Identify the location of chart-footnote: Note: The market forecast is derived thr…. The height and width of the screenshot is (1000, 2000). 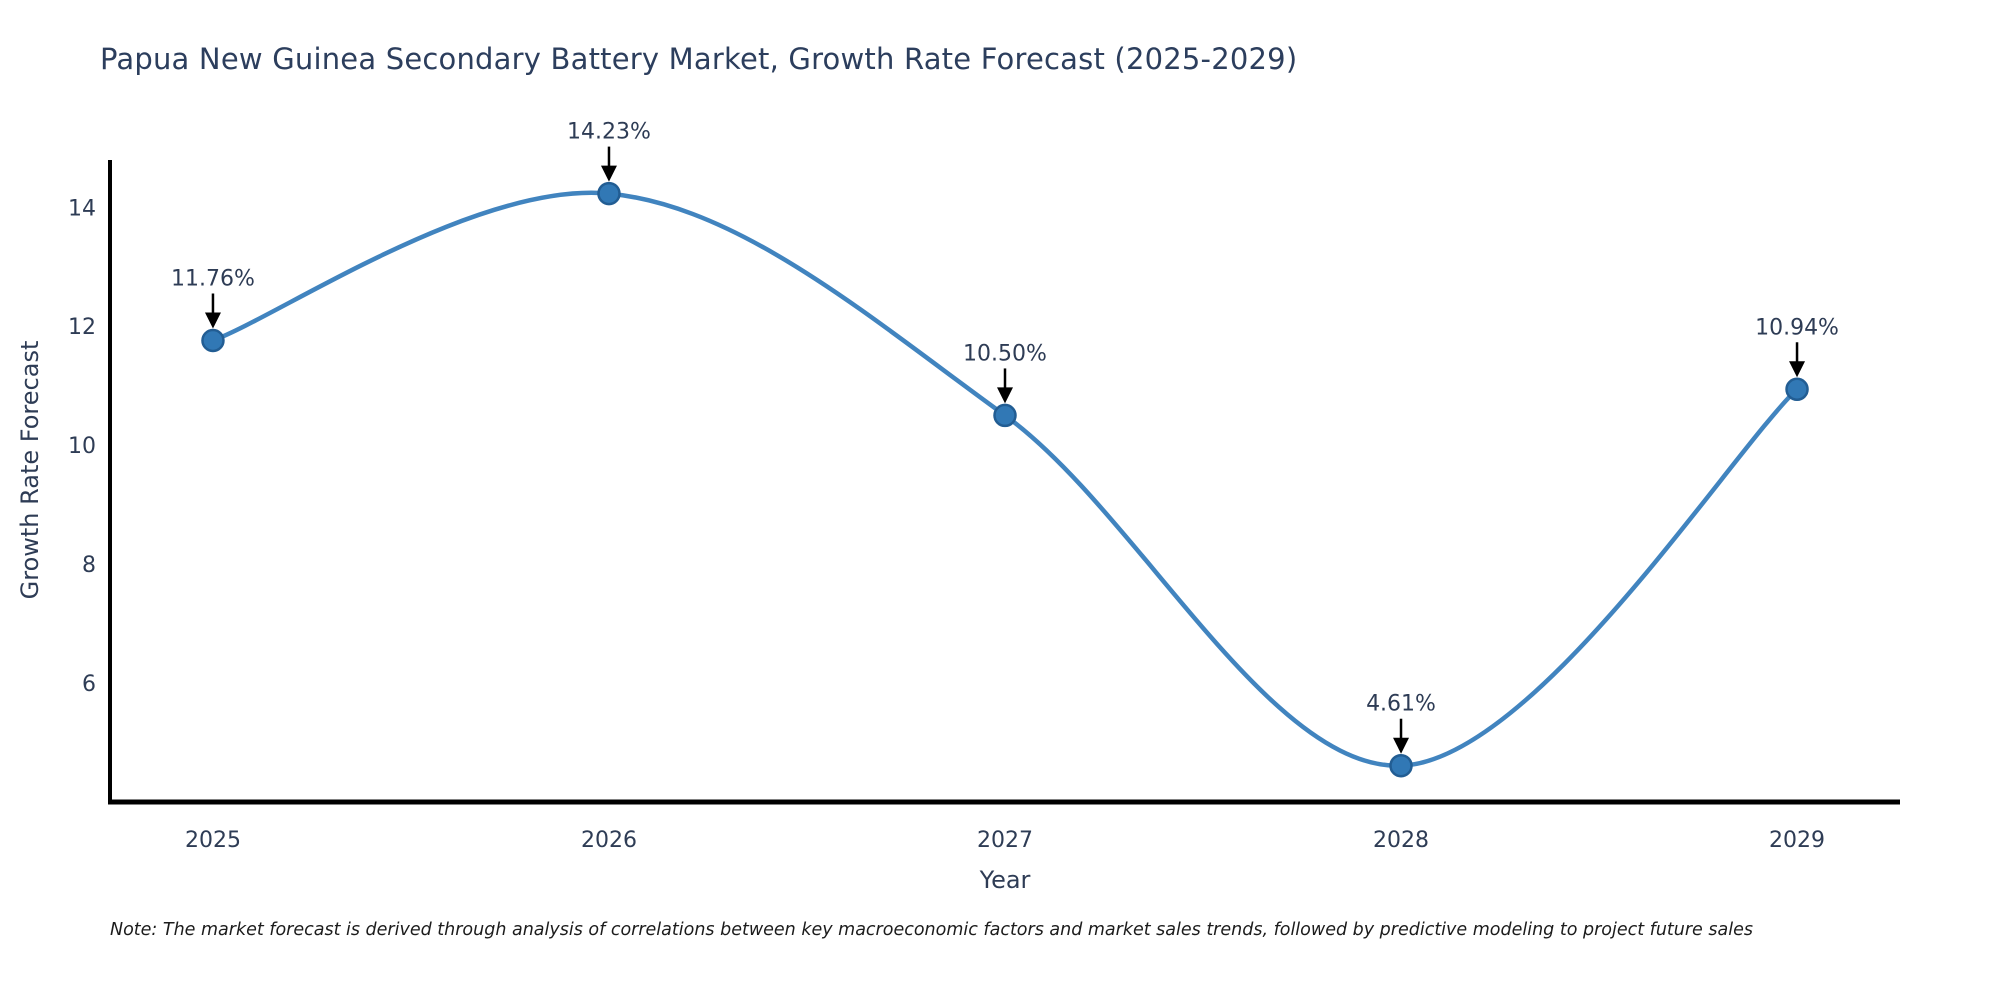
(931, 930).